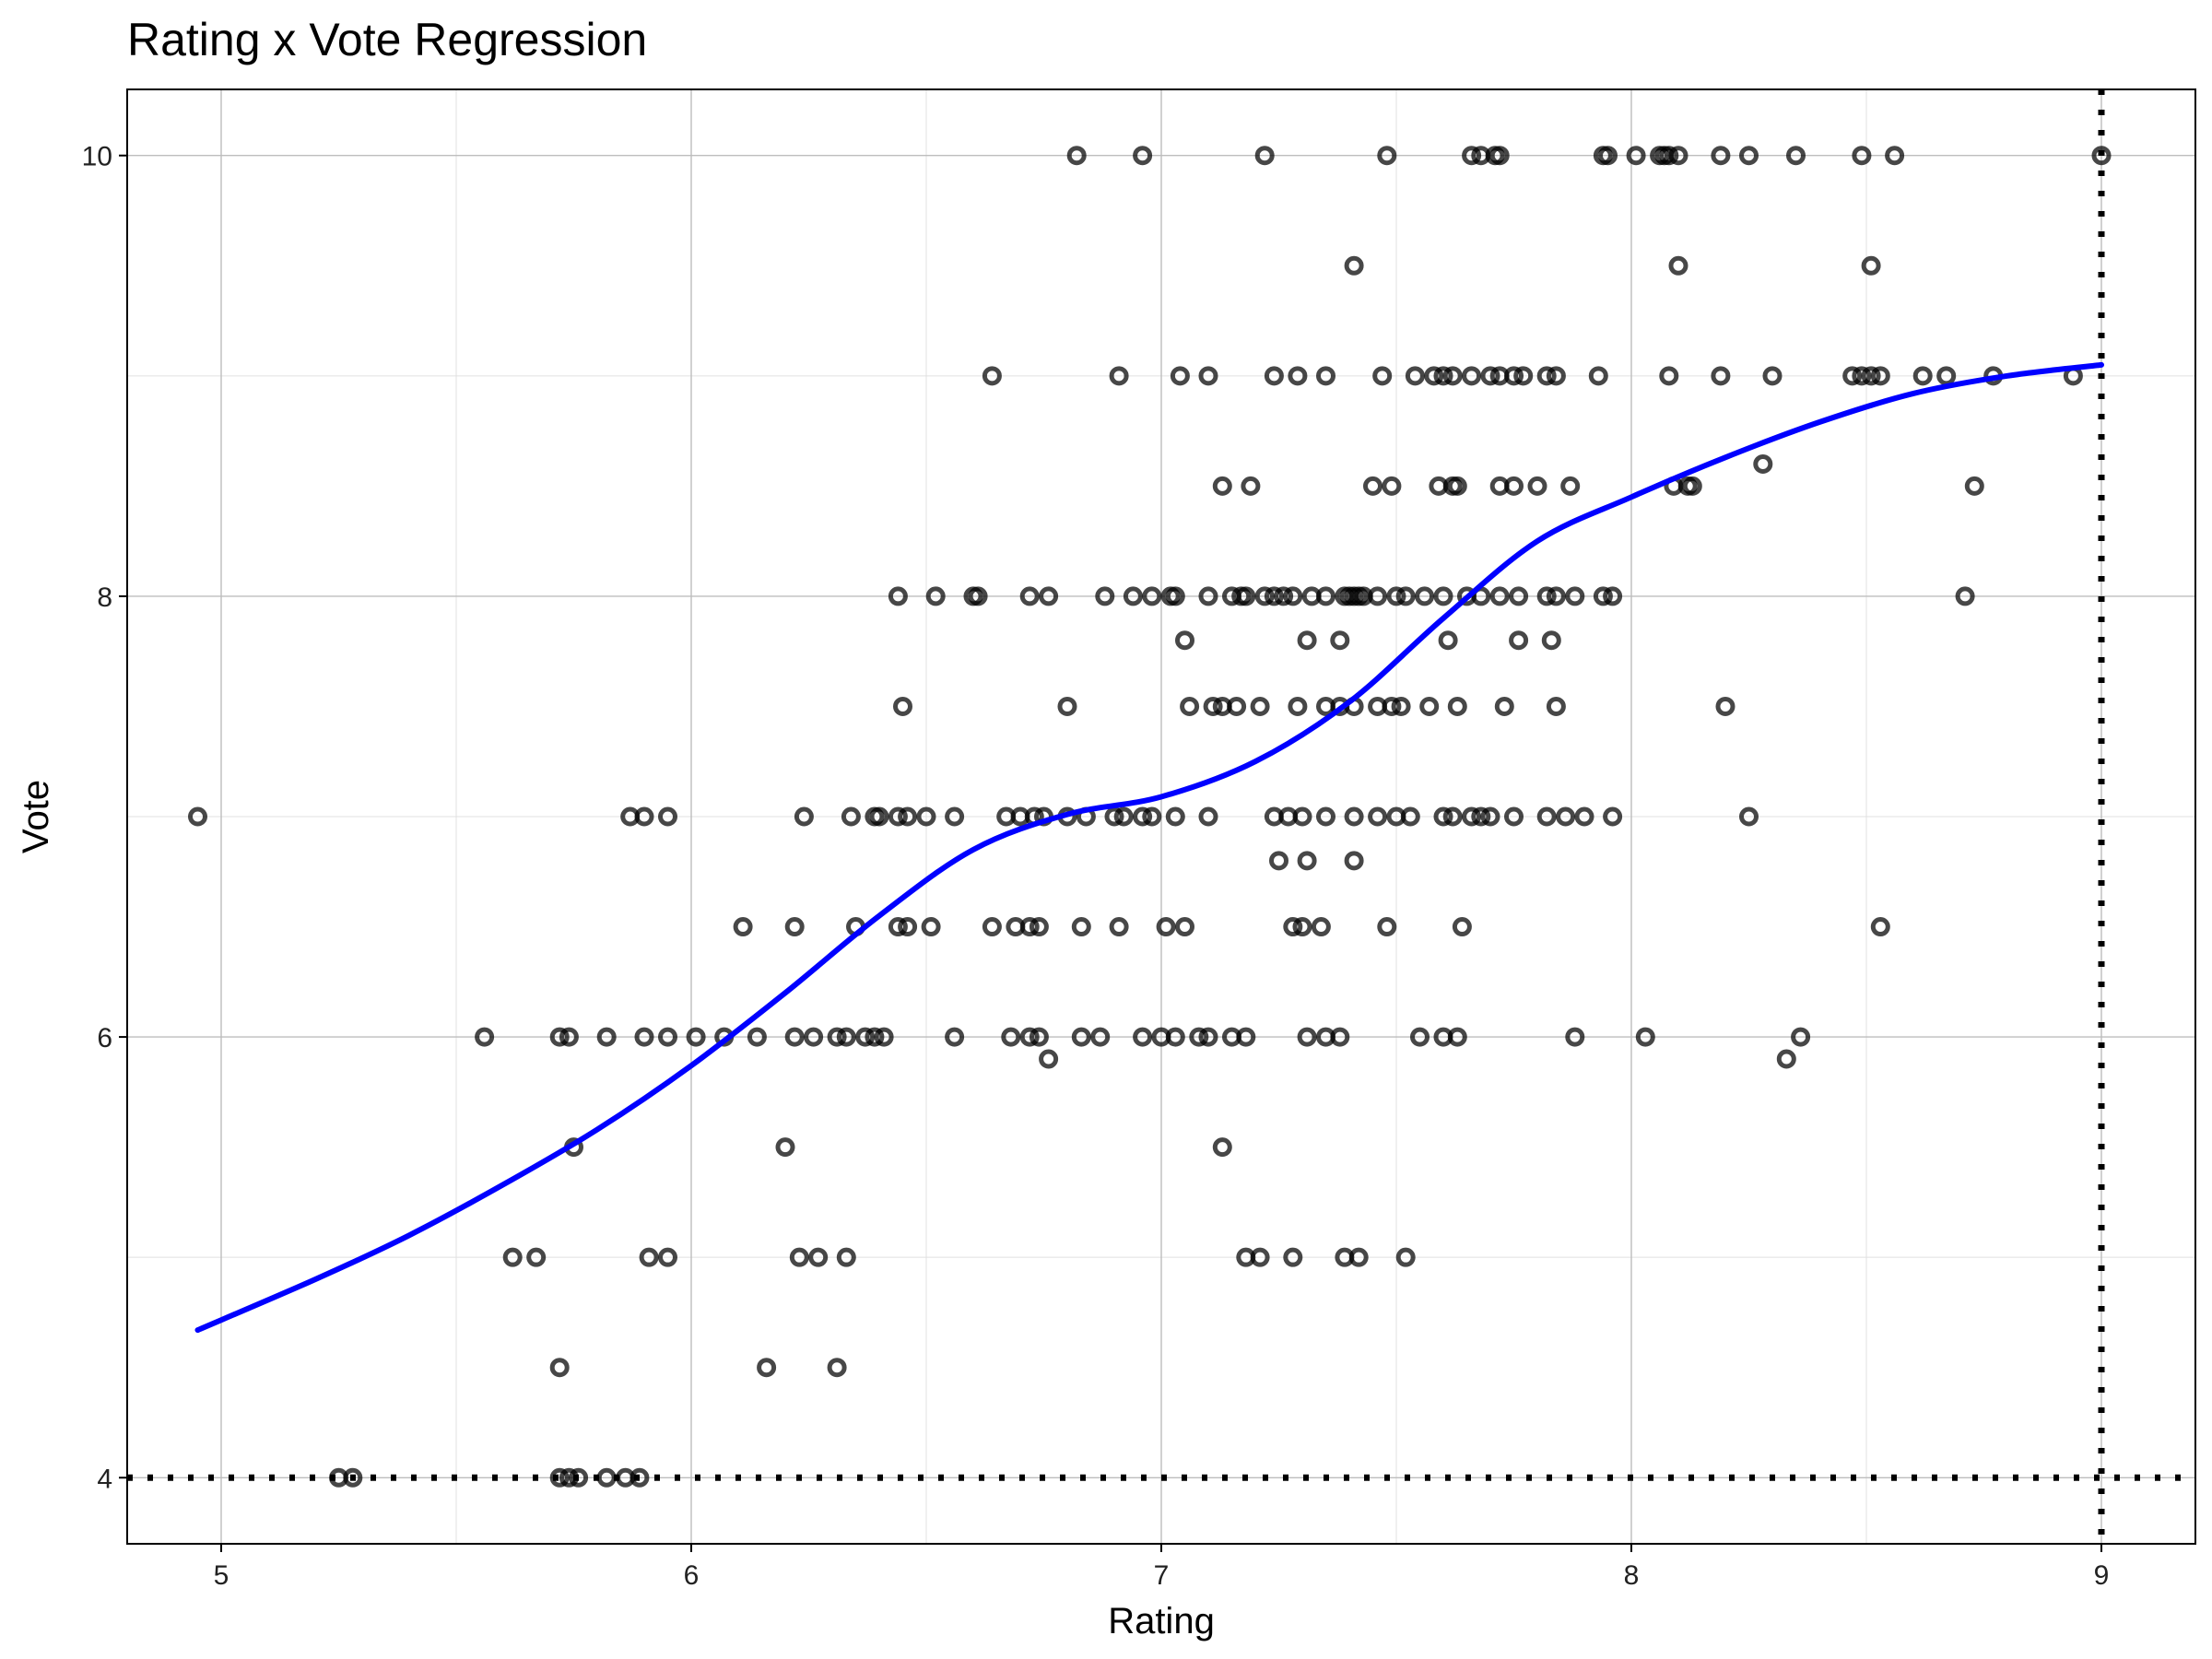  I want to click on x-tick-label: 8, so click(1632, 1575).